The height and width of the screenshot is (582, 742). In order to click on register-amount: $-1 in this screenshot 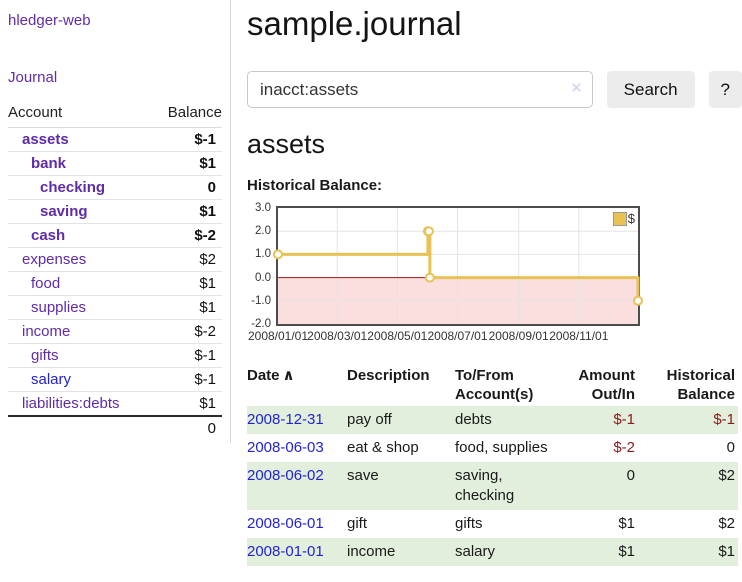, I will do `click(624, 419)`.